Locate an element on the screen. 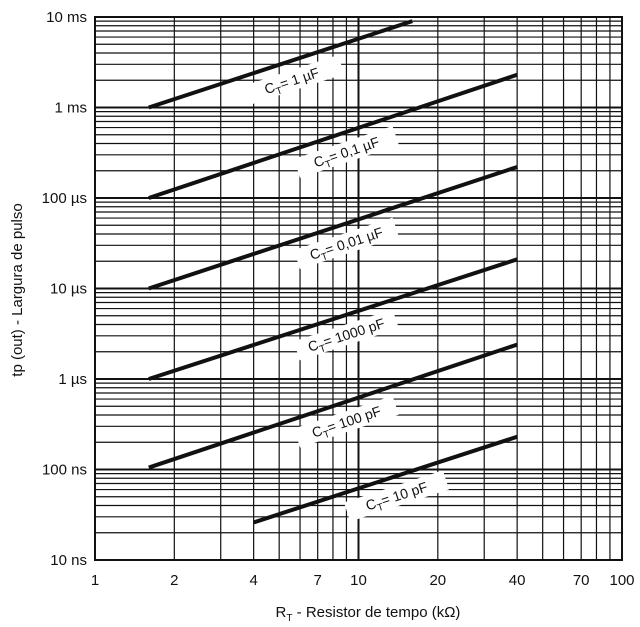 The width and height of the screenshot is (640, 627). y-tick-label: 100 µs is located at coordinates (64, 198).